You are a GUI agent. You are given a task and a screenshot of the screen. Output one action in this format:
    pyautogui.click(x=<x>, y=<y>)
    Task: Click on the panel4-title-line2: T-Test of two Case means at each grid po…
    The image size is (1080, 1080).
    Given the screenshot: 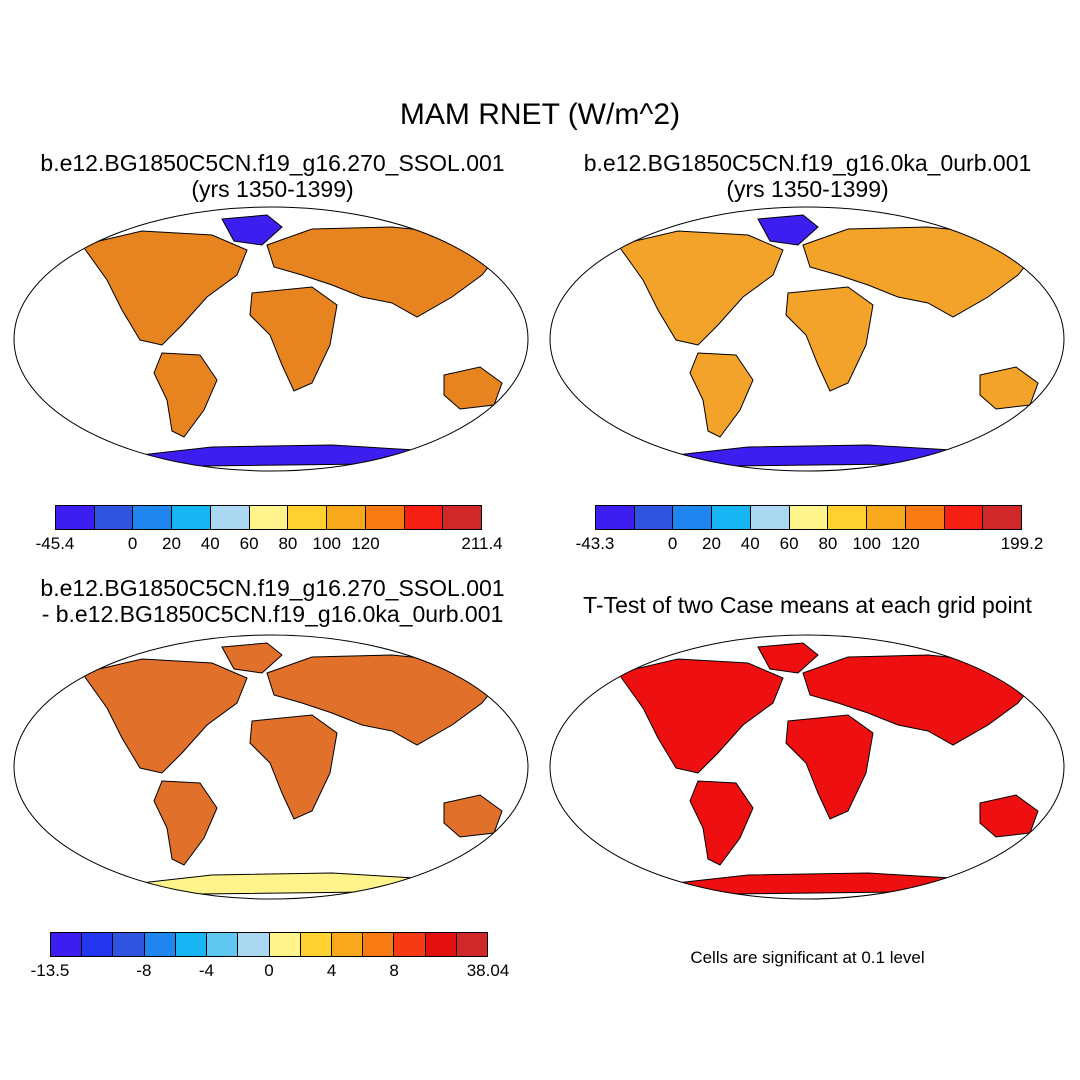 What is the action you would take?
    pyautogui.click(x=807, y=605)
    